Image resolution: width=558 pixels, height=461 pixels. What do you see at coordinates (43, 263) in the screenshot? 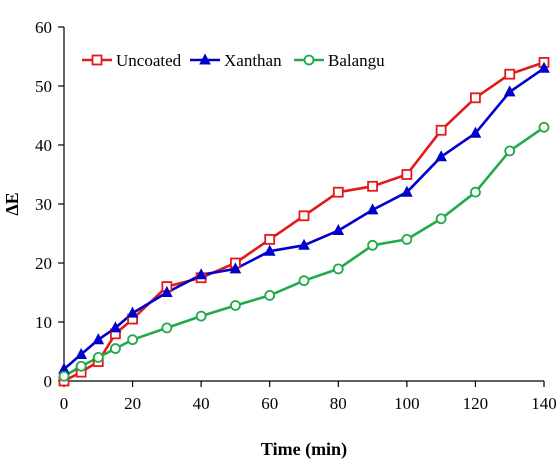
I see `y-tick-label: 20` at bounding box center [43, 263].